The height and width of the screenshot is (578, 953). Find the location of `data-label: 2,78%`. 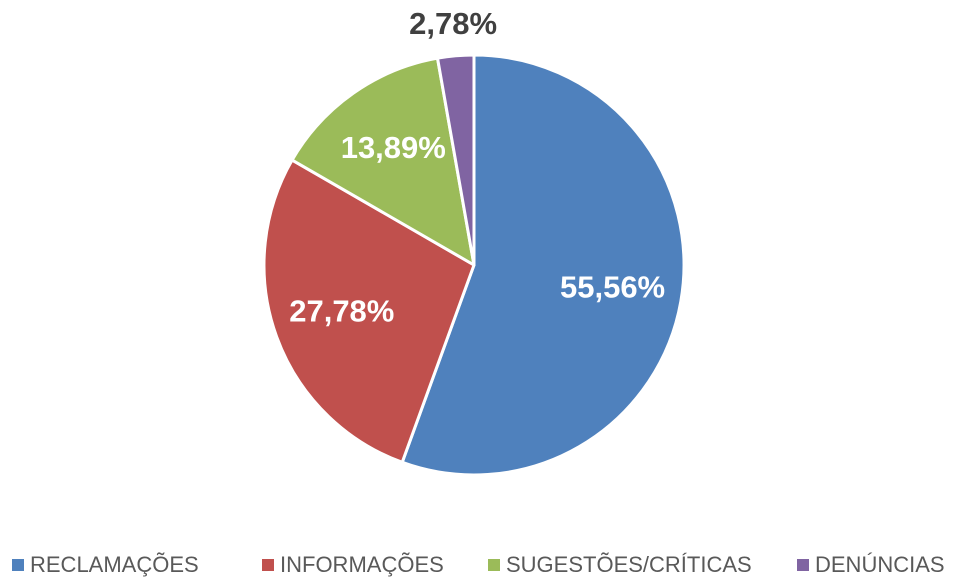

data-label: 2,78% is located at coordinates (453, 23).